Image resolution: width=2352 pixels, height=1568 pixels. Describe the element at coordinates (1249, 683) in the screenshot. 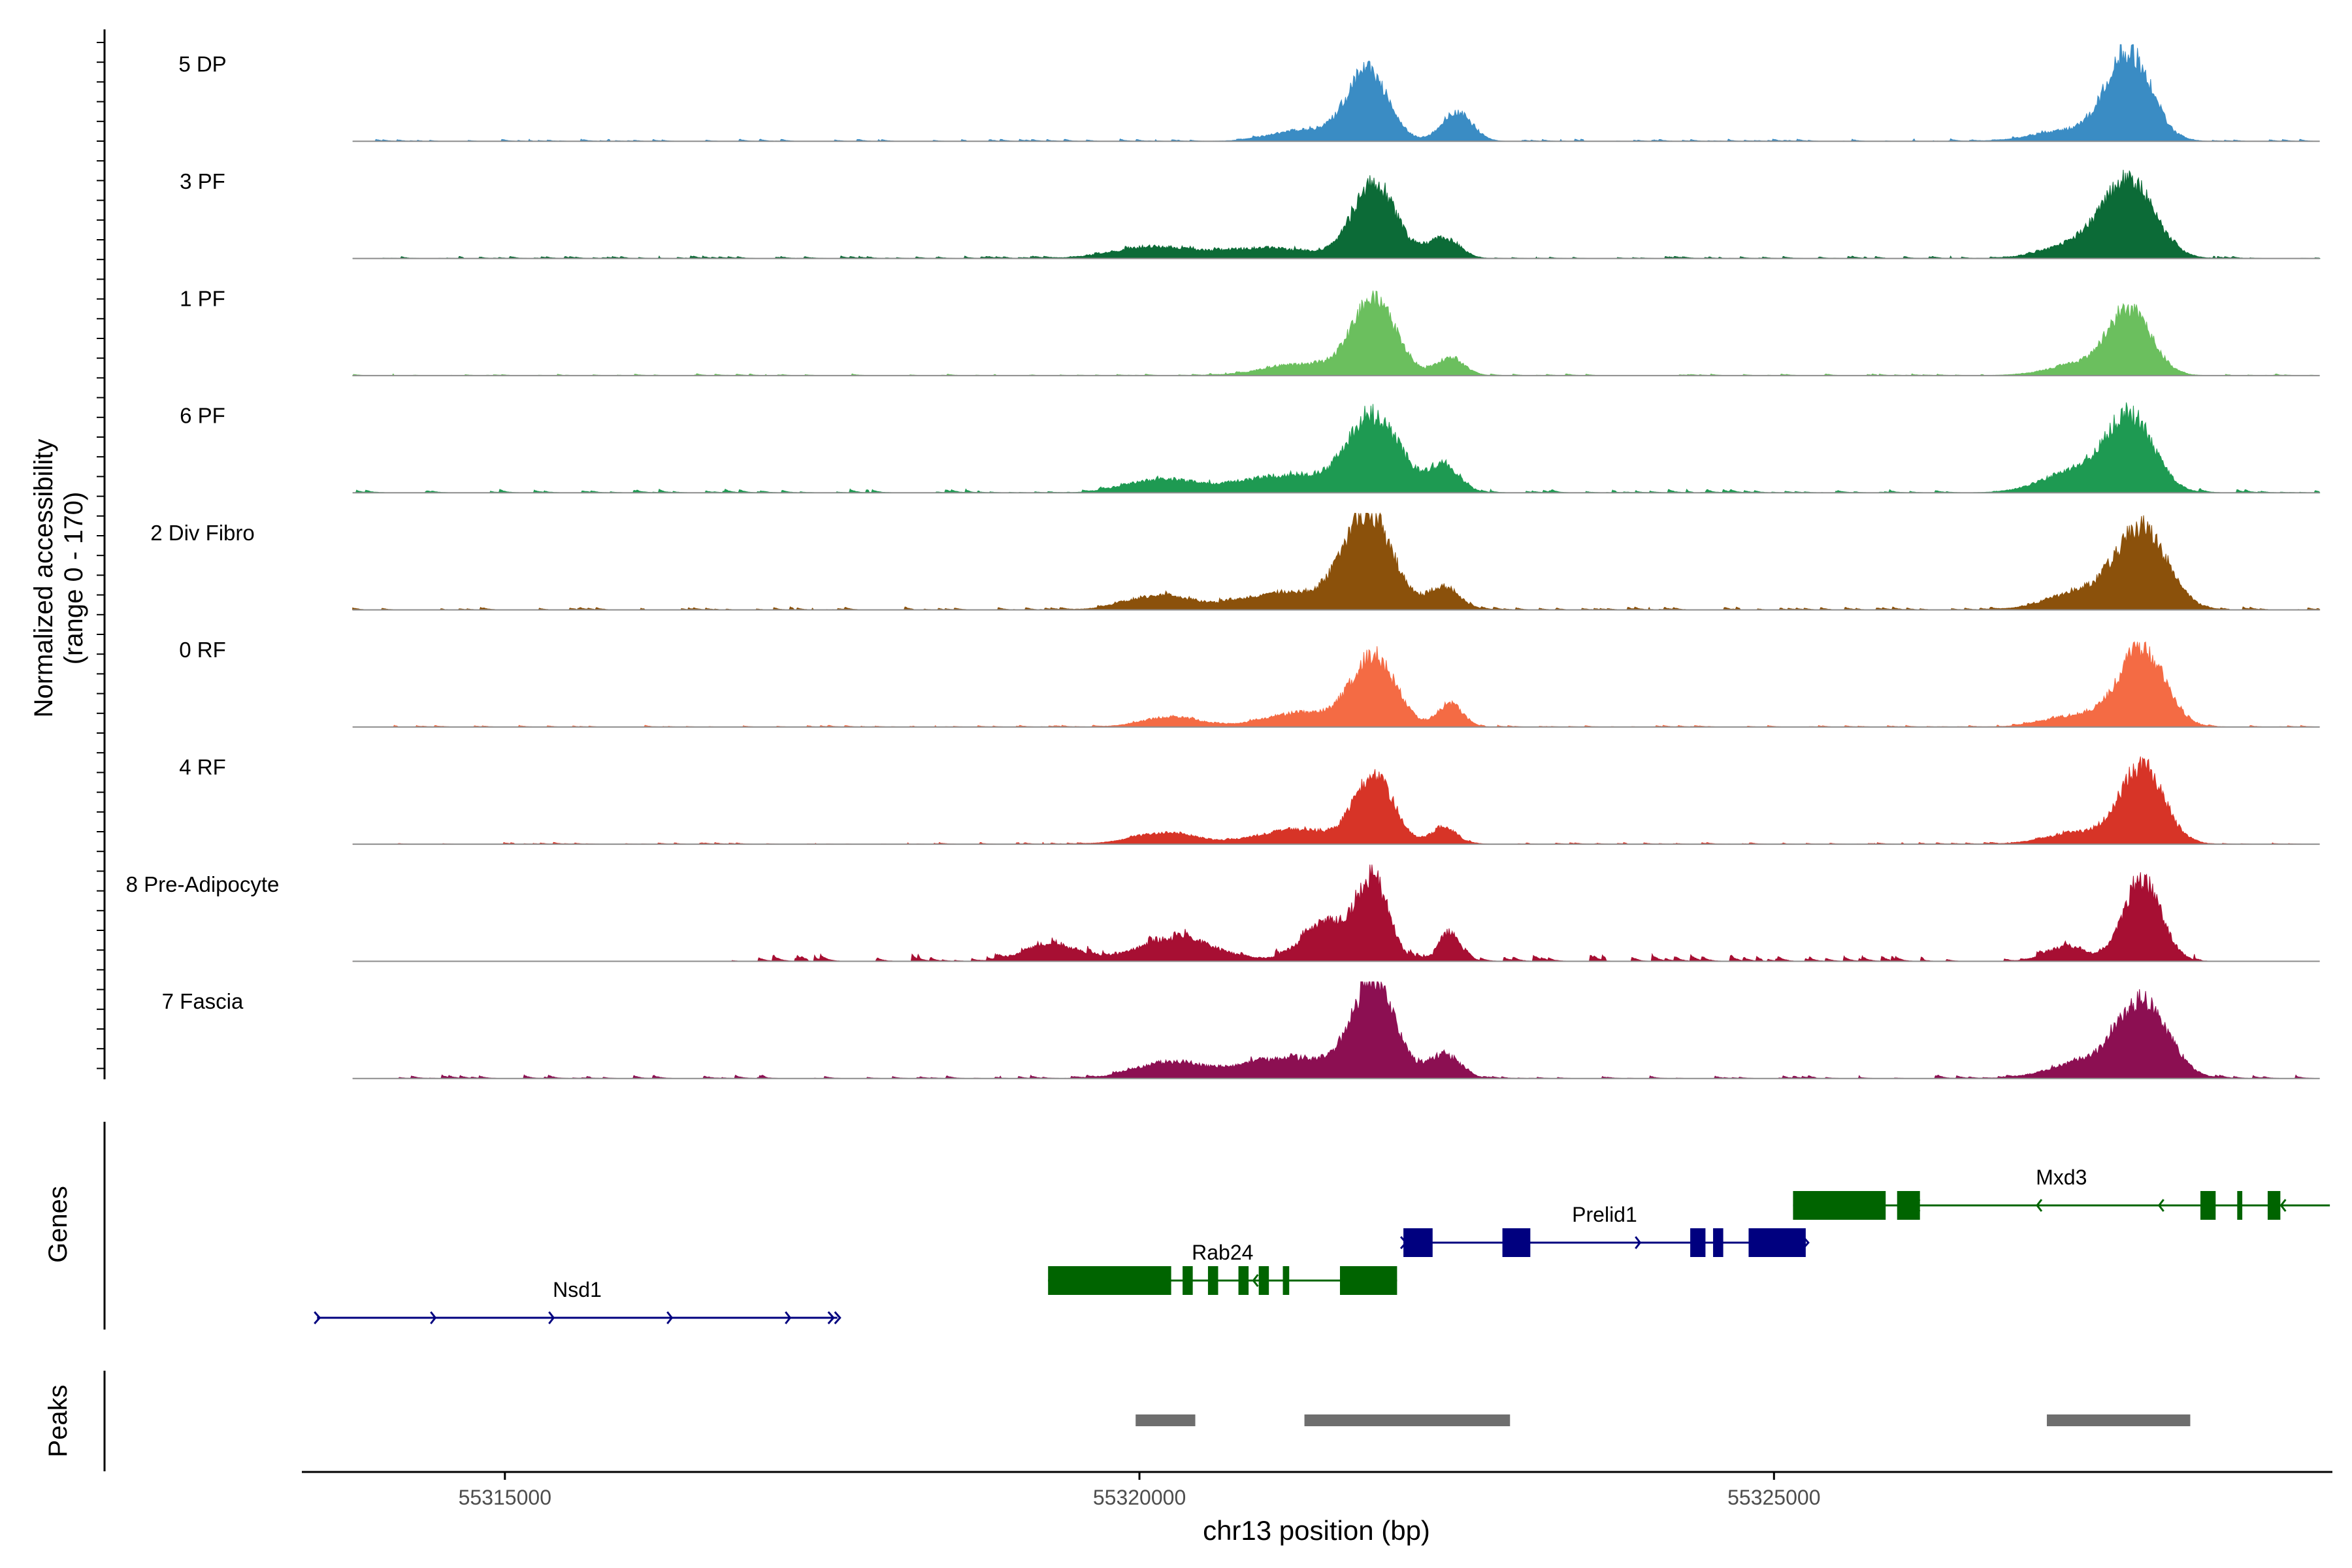

I see `track-0-rf: 0 RF` at that location.